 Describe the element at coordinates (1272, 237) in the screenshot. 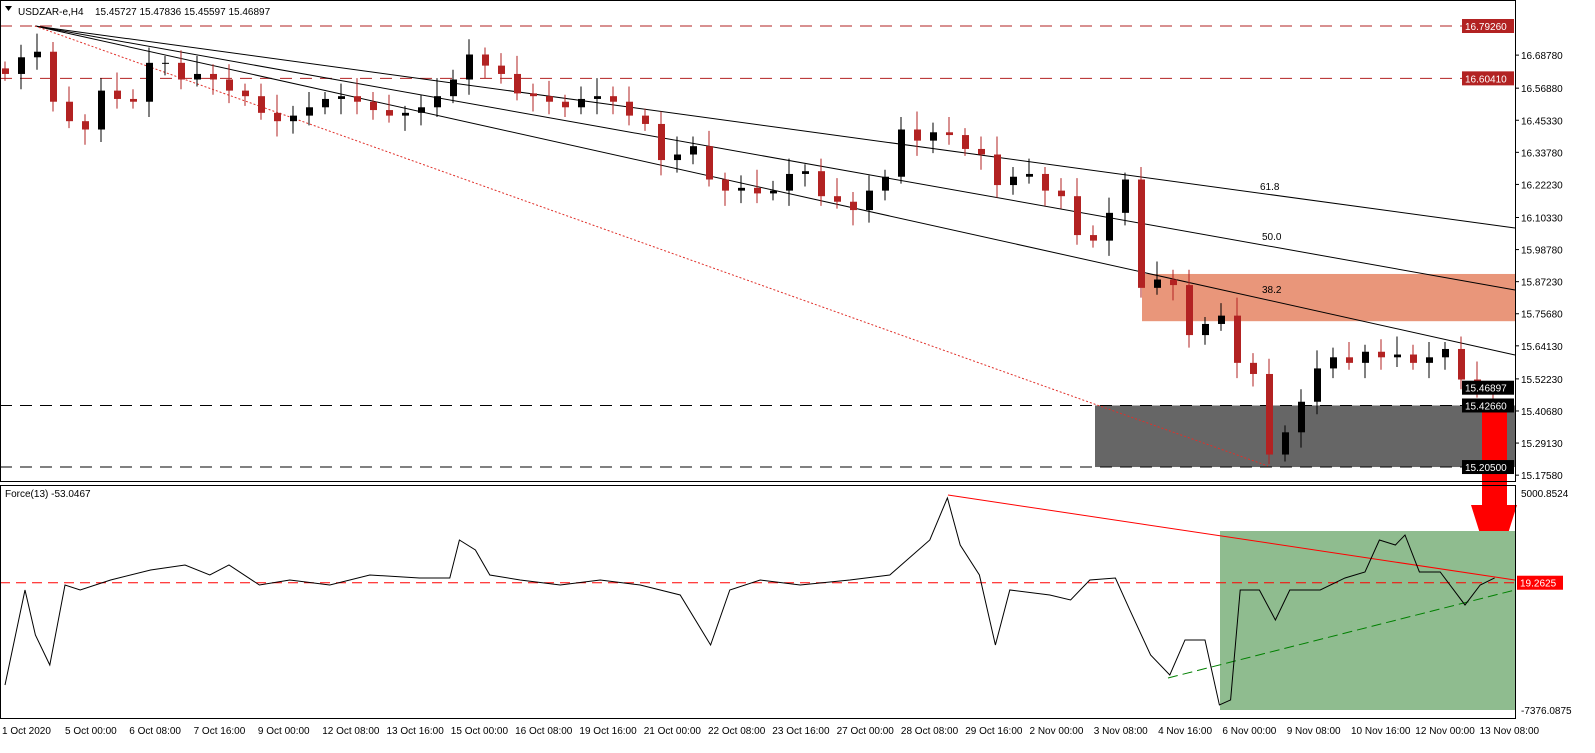

I see `fib-label: 50.0` at that location.